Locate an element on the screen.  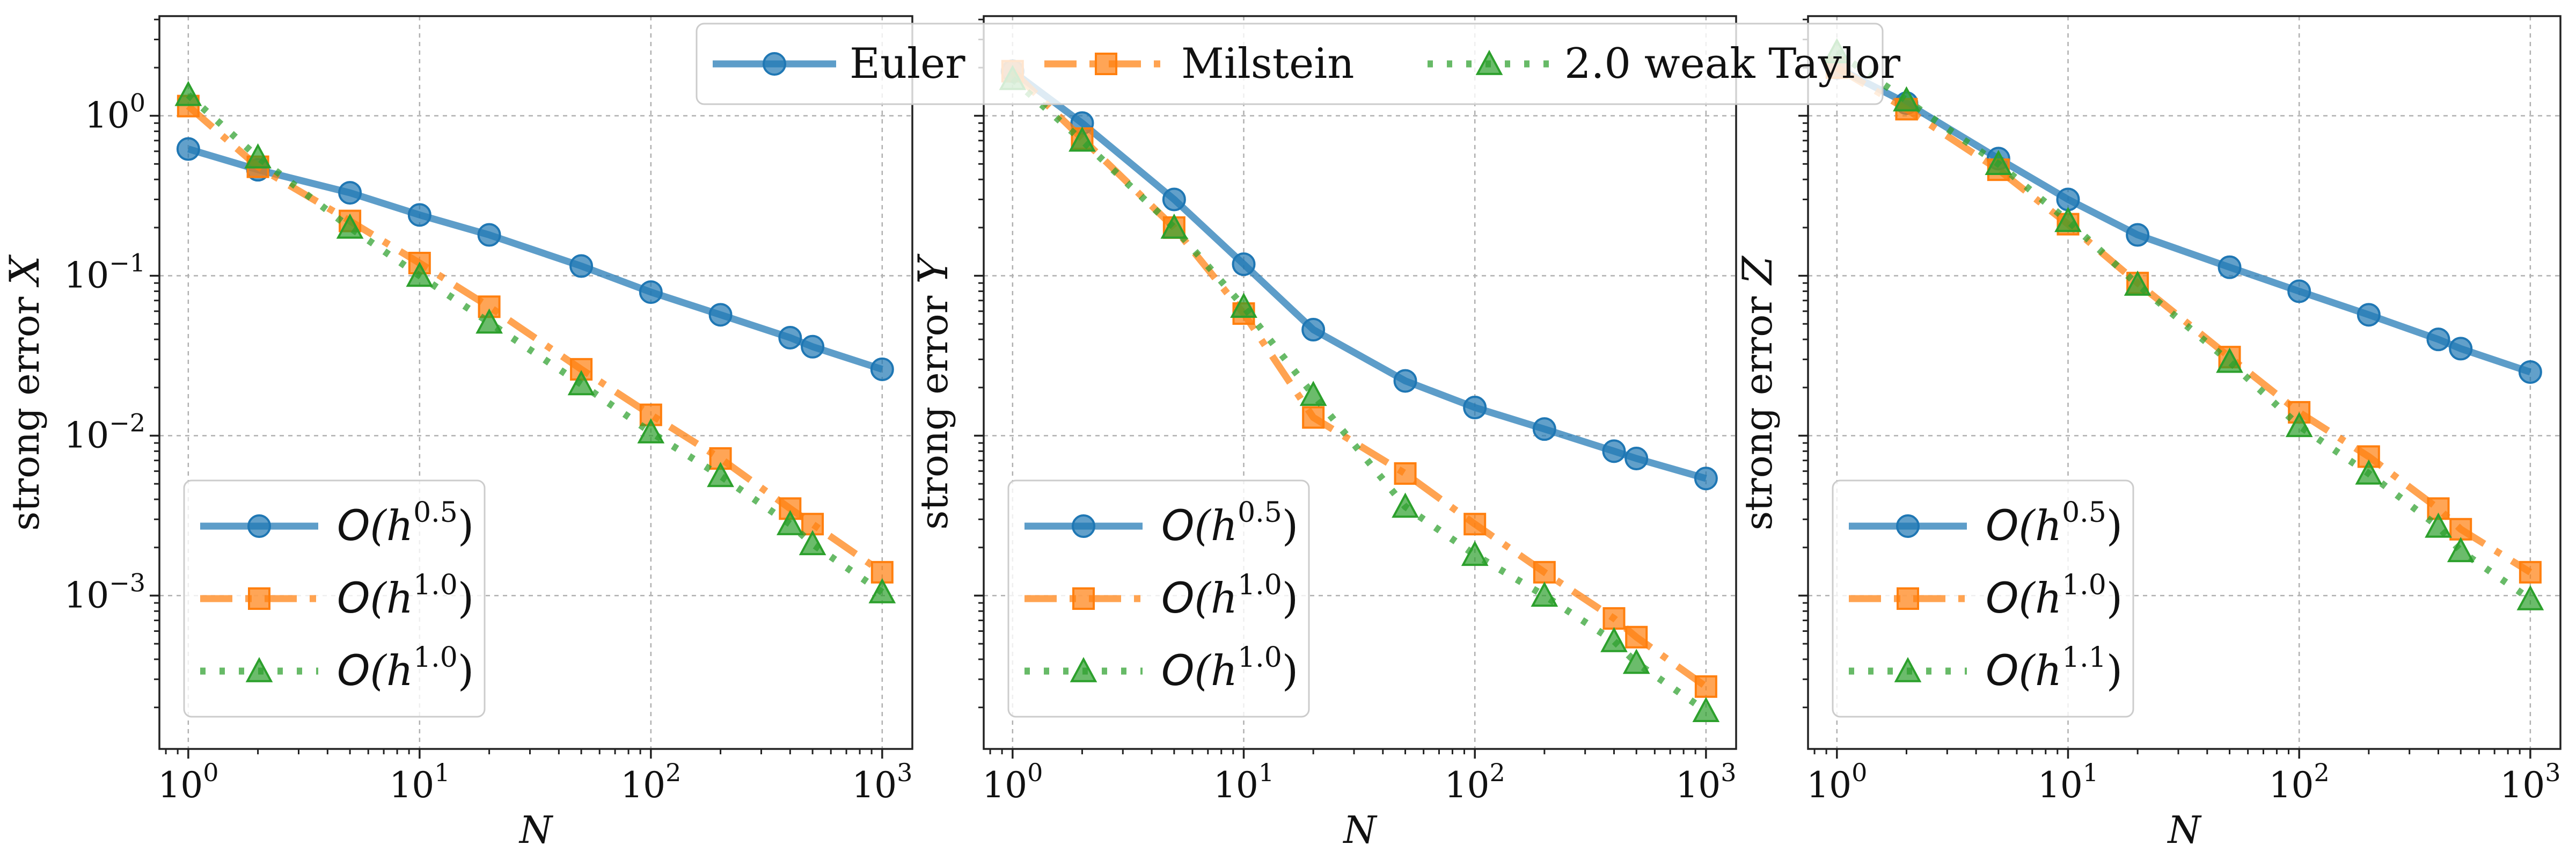
y-axis-label-variable: Y is located at coordinates (933, 268).